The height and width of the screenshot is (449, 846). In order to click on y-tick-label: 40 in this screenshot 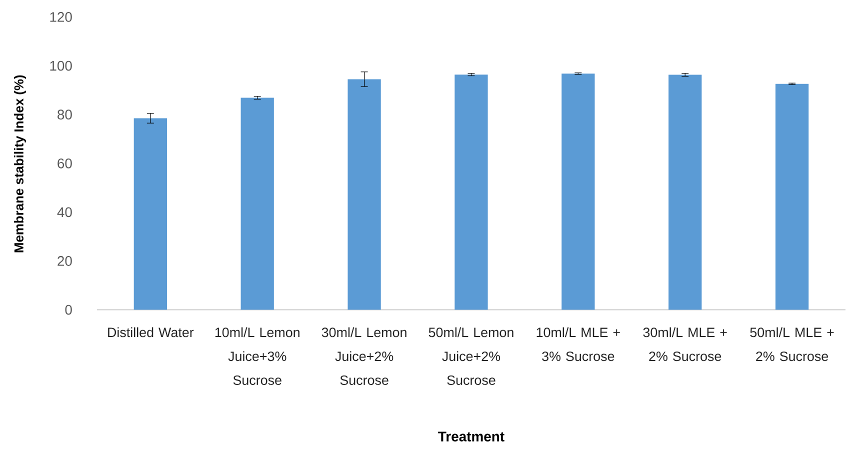, I will do `click(64, 212)`.